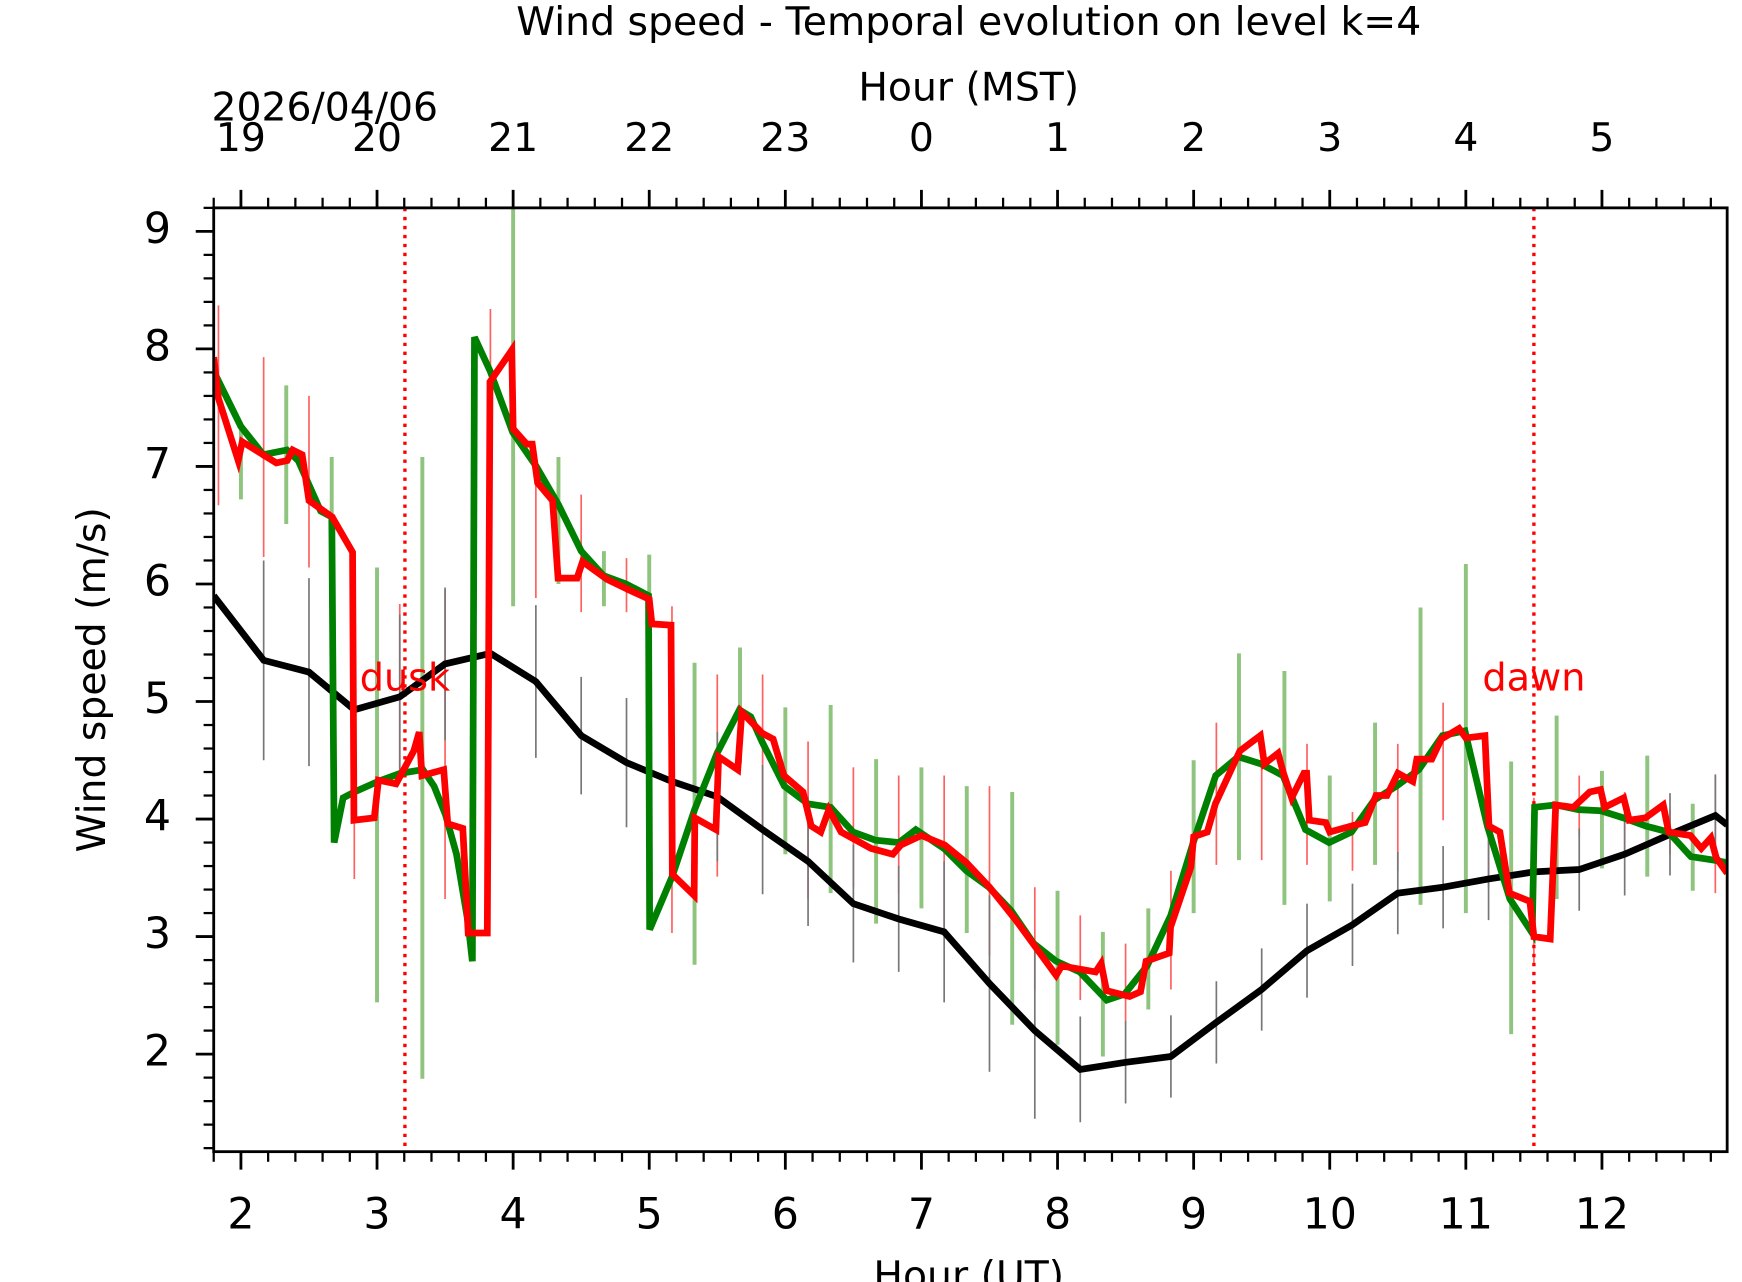 Image resolution: width=1742 pixels, height=1282 pixels. What do you see at coordinates (1466, 1214) in the screenshot?
I see `x-tick-label: 11` at bounding box center [1466, 1214].